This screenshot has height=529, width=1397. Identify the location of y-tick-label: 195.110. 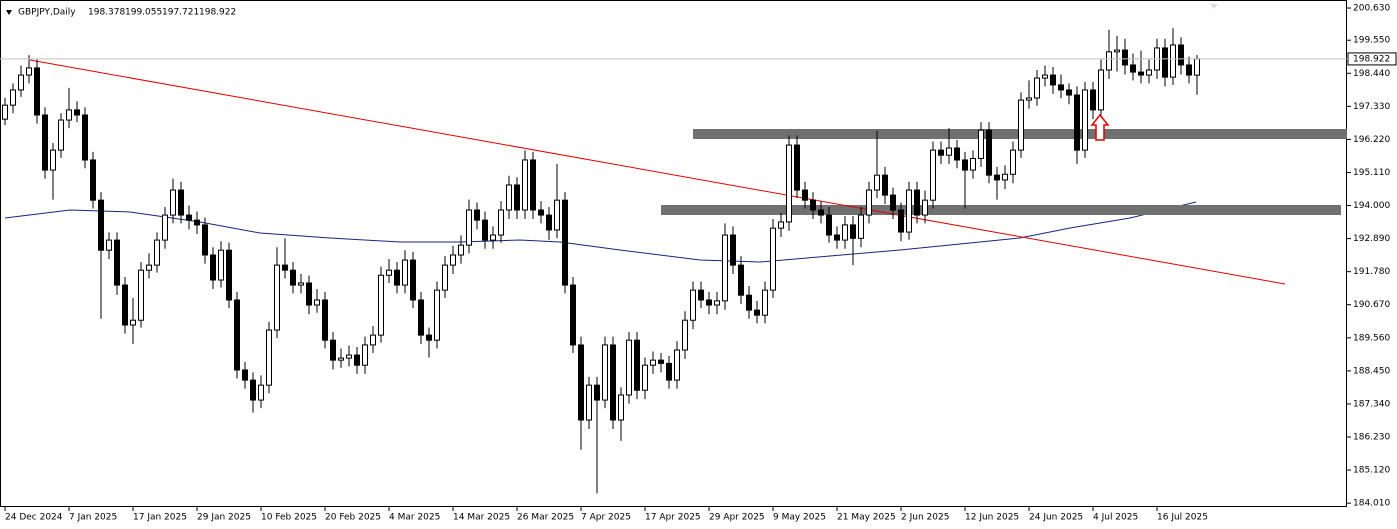
(1371, 173).